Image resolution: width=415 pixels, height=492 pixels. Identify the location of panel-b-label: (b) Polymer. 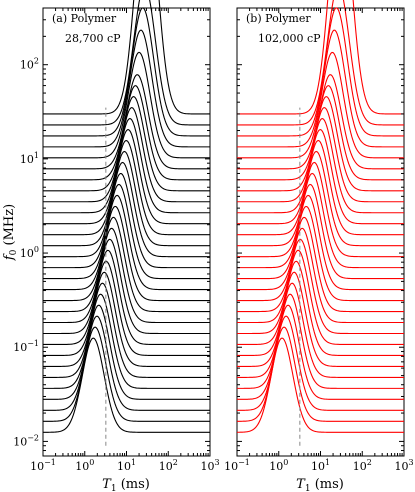
(278, 18).